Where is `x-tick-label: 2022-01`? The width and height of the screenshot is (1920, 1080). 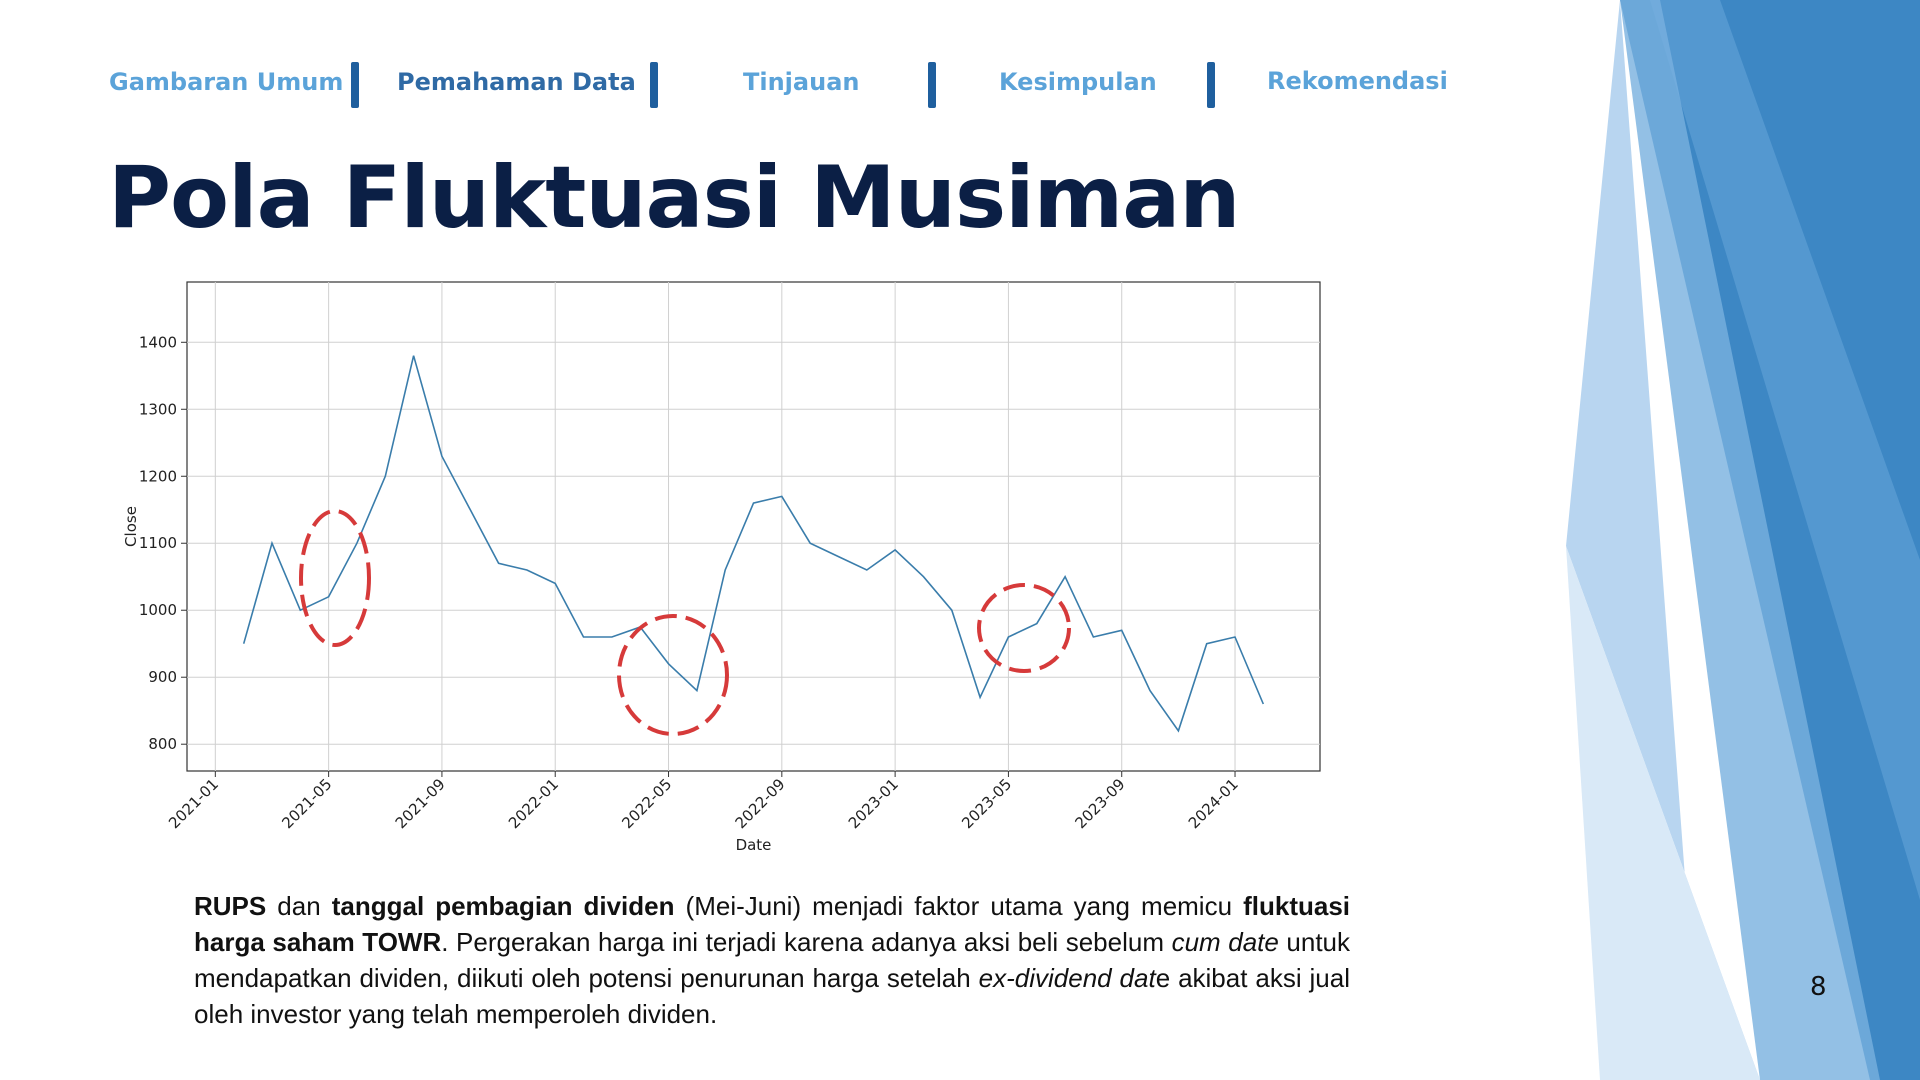 x-tick-label: 2022-01 is located at coordinates (533, 803).